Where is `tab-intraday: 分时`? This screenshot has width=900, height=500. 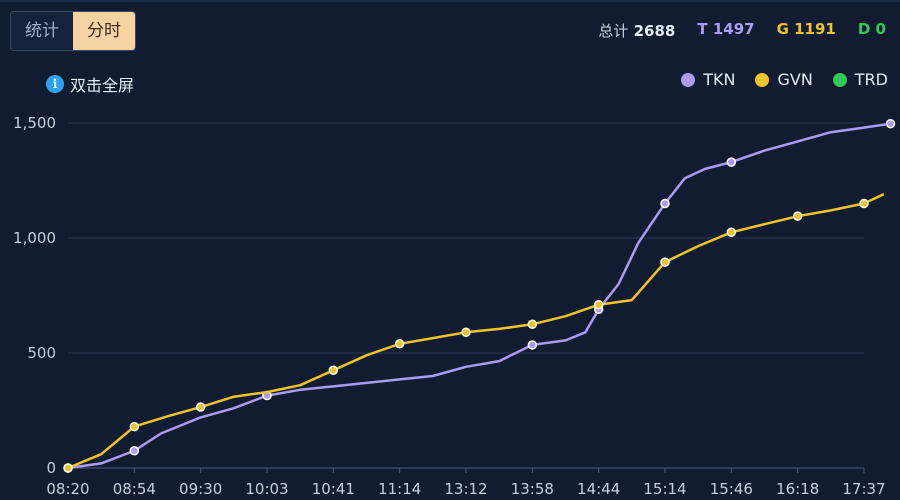
tab-intraday: 分时 is located at coordinates (104, 31).